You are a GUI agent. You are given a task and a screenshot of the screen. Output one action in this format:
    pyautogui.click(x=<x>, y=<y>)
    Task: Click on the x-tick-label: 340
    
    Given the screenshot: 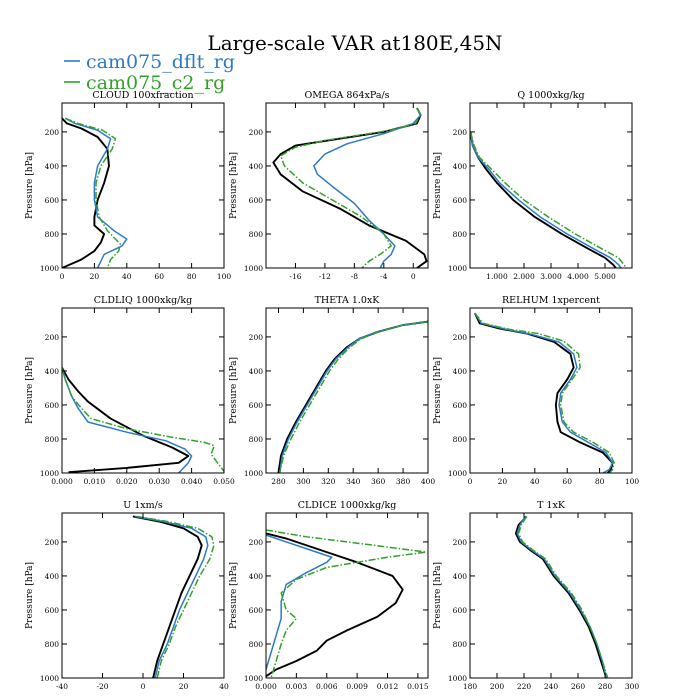 What is the action you would take?
    pyautogui.click(x=353, y=481)
    